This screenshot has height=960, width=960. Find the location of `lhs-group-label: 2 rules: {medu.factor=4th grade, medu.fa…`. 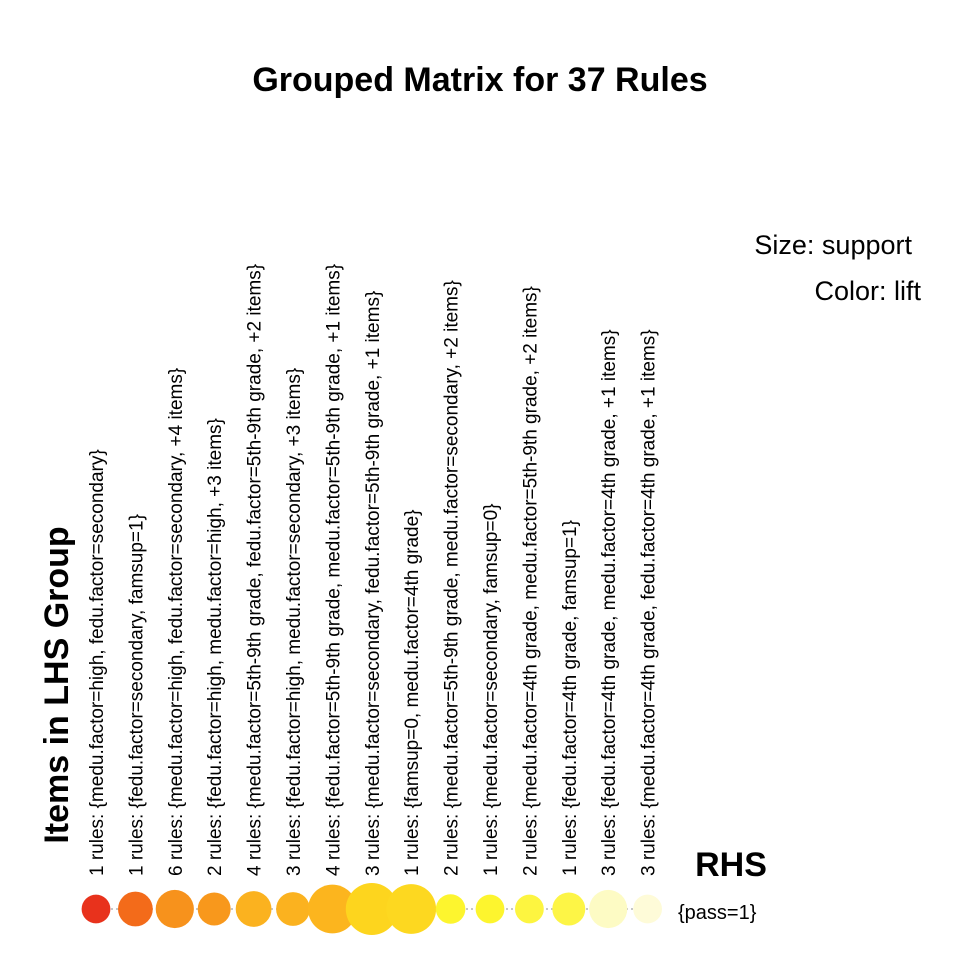

lhs-group-label: 2 rules: {medu.factor=4th grade, medu.fa… is located at coordinates (530, 581).